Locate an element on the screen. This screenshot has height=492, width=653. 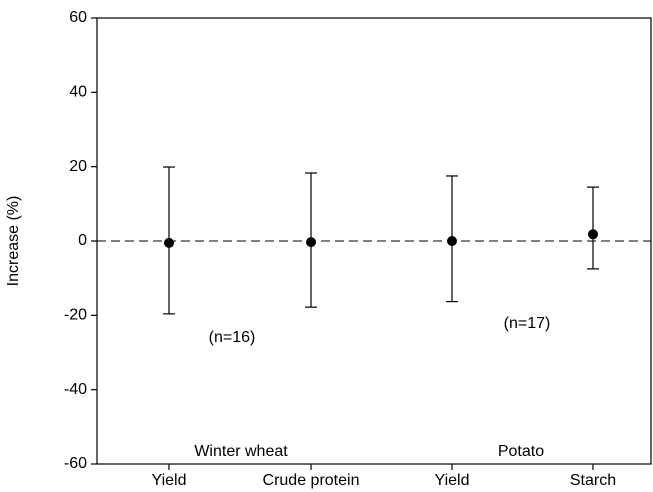
x-tick-label: Crude protein is located at coordinates (311, 480).